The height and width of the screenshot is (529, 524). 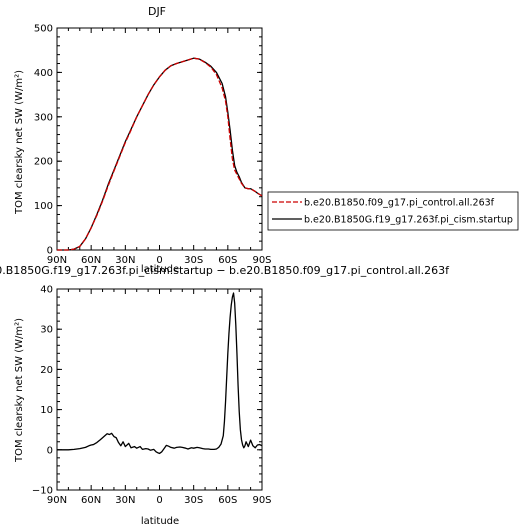 What do you see at coordinates (157, 11) in the screenshot?
I see `top-chart-title: DJF` at bounding box center [157, 11].